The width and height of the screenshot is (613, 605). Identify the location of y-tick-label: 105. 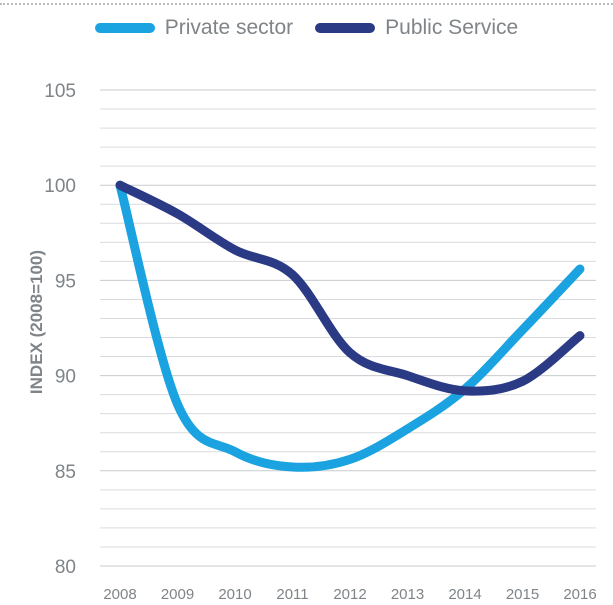
(60, 91).